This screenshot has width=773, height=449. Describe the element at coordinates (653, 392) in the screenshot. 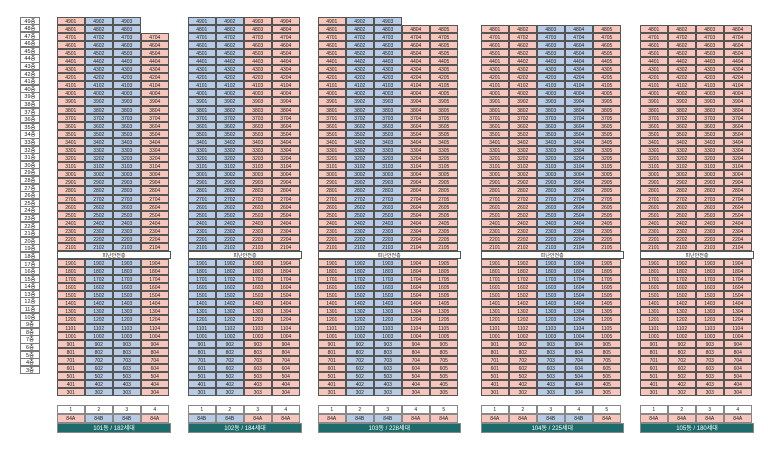

I see `unit-cell: 301` at that location.